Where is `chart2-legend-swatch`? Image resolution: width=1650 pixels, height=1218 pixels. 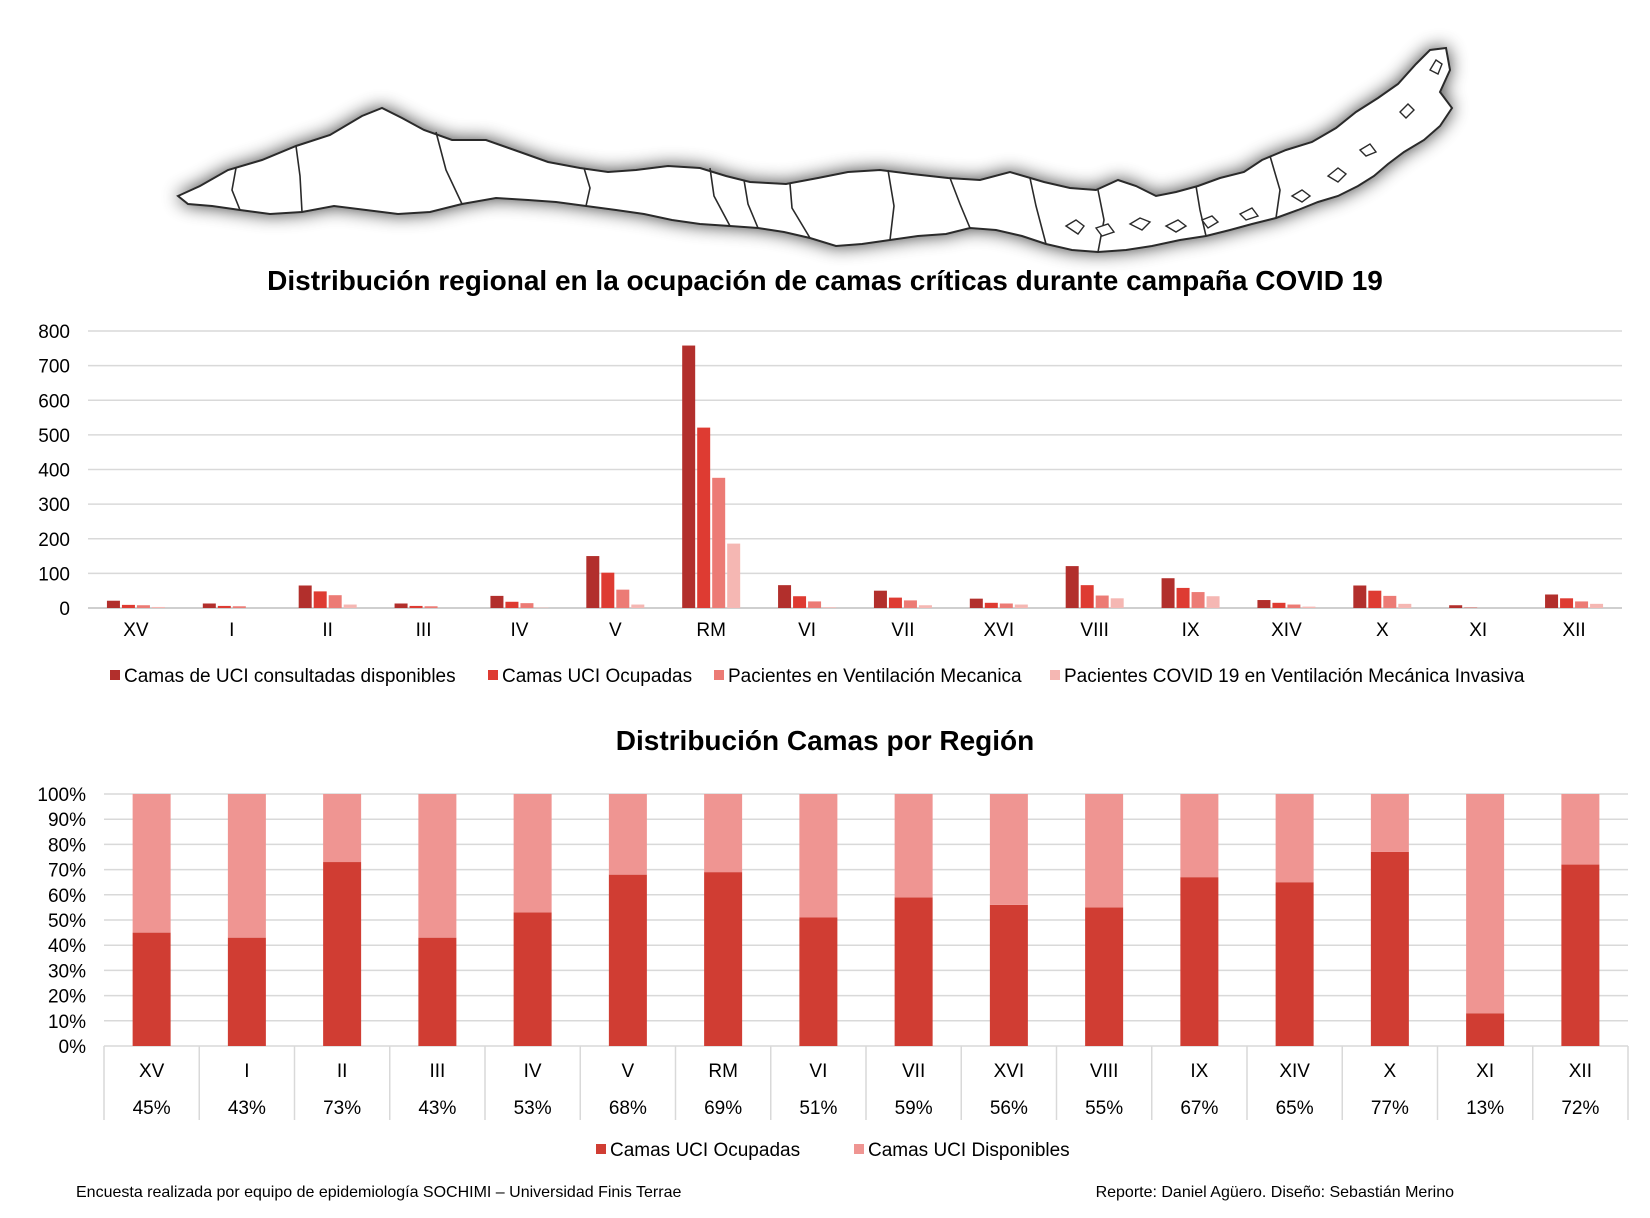 chart2-legend-swatch is located at coordinates (859, 1149).